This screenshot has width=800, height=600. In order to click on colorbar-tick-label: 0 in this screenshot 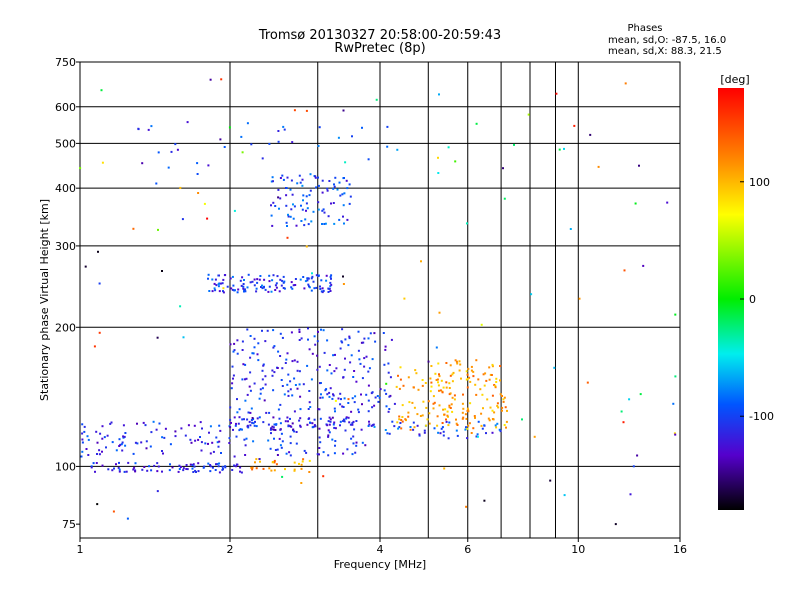, I will do `click(752, 299)`.